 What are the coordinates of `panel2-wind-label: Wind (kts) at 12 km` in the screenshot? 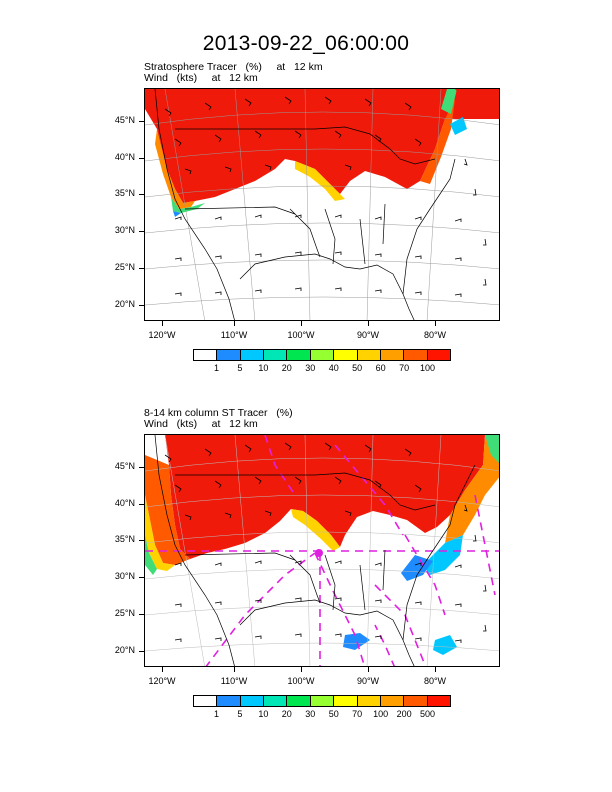 It's located at (201, 424).